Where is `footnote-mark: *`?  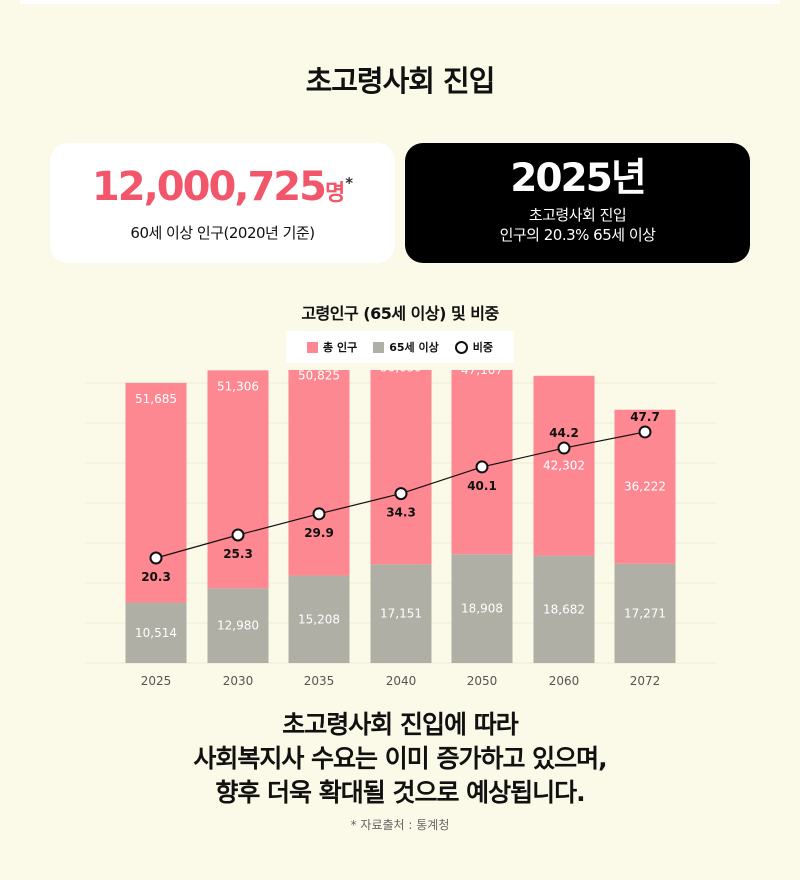 footnote-mark: * is located at coordinates (349, 183).